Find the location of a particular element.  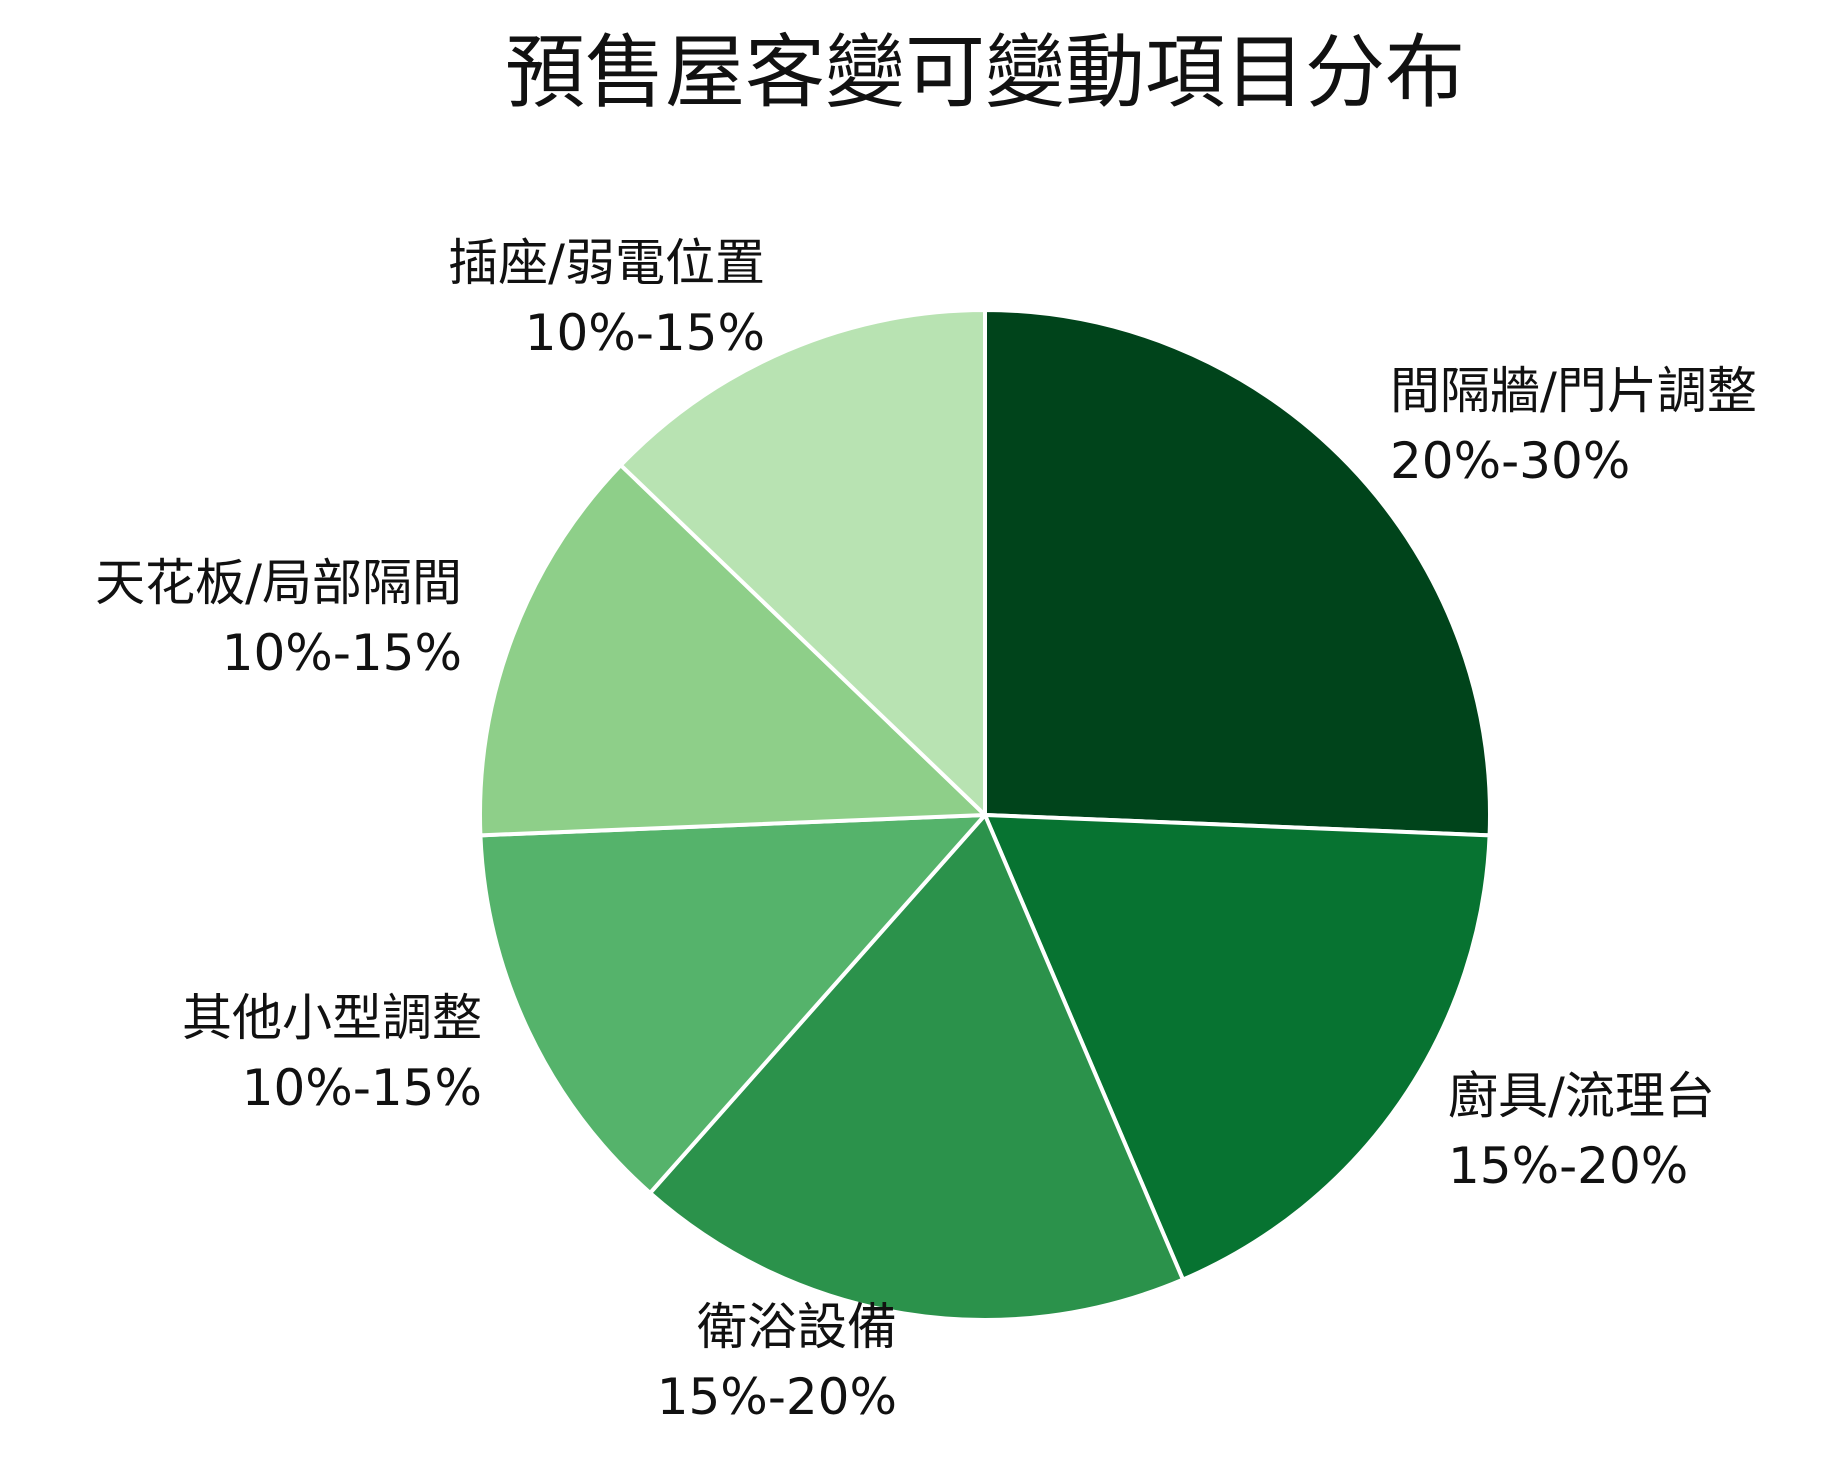

slice-label: 間隔牆/門片調整 is located at coordinates (1573, 391).